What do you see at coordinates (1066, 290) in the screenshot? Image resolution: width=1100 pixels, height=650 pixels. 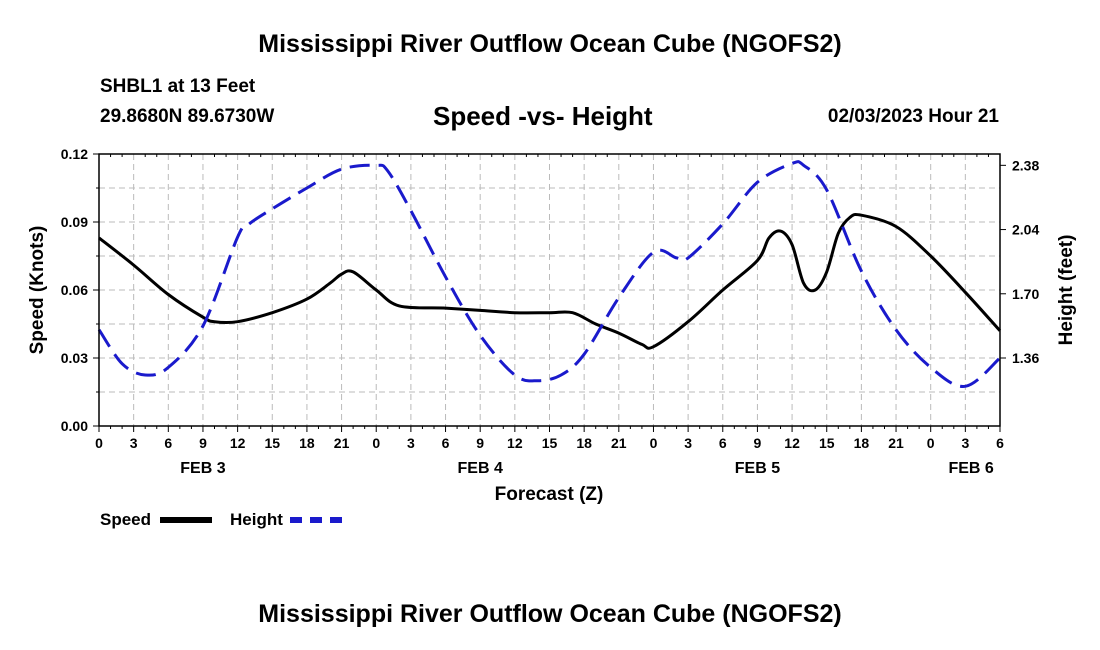 I see `y-axis-right-label: Height (feet)` at bounding box center [1066, 290].